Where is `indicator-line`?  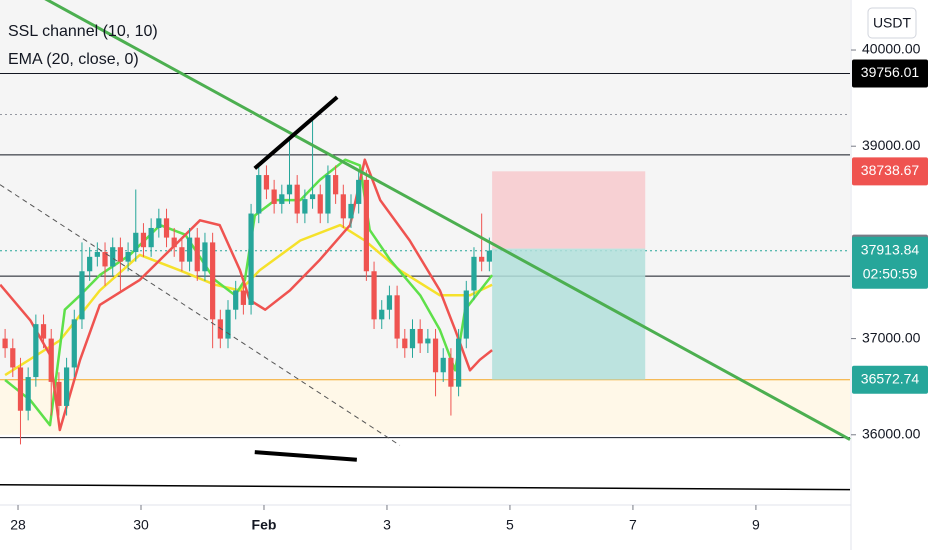
indicator-line is located at coordinates (248, 300).